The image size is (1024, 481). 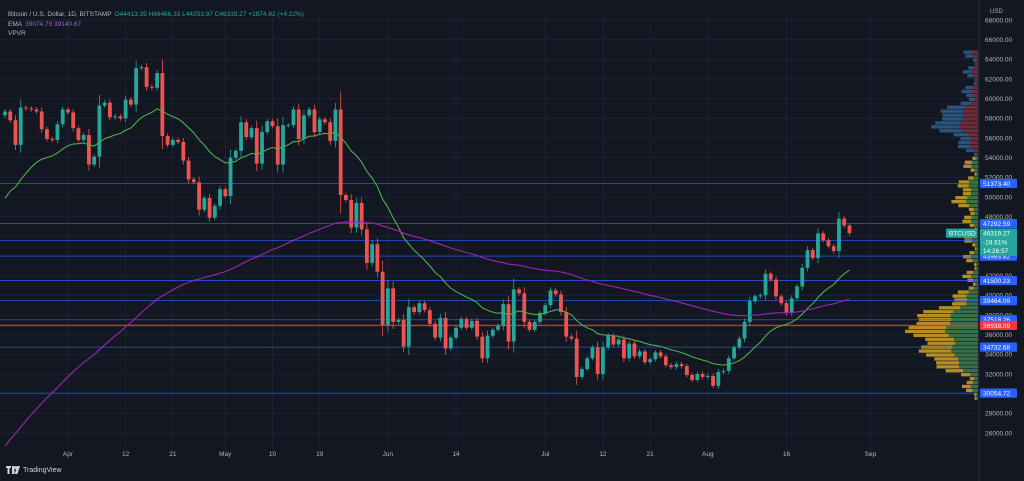 I want to click on price-tag-label: 51373.40, so click(x=996, y=184).